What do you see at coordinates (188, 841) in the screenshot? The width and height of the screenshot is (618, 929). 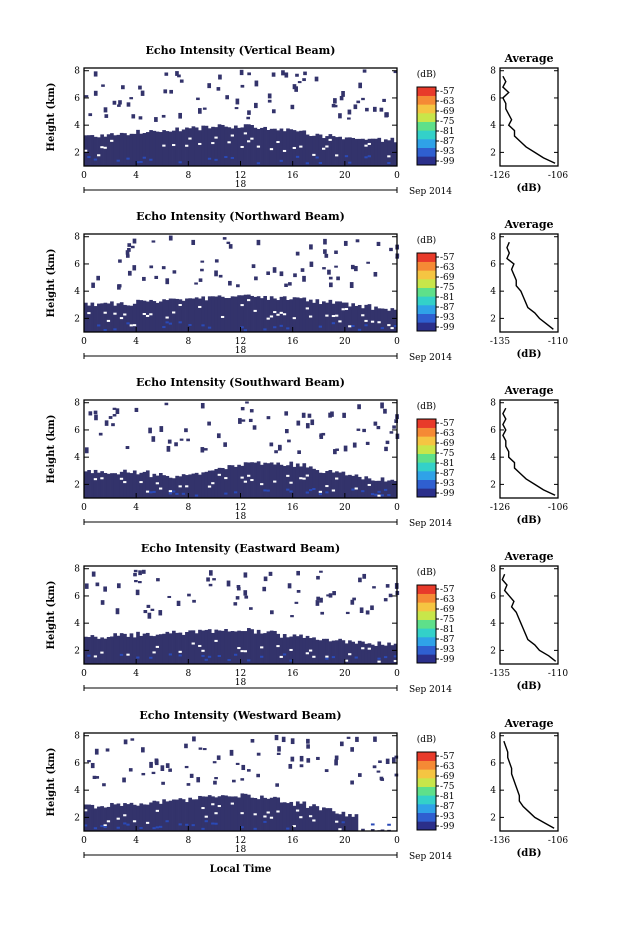 I see `x-tick-label: 8` at bounding box center [188, 841].